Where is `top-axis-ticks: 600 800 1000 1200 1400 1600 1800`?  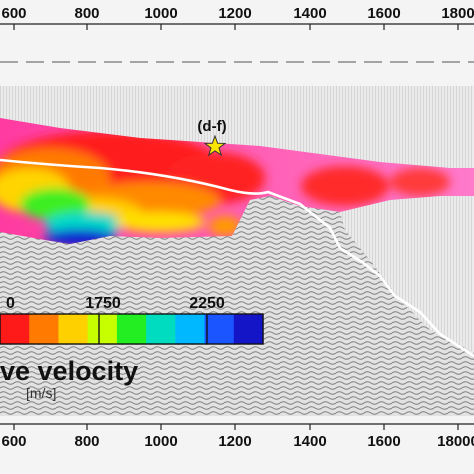
top-axis-ticks: 600 800 1000 1200 1400 1600 1800 is located at coordinates (237, 17).